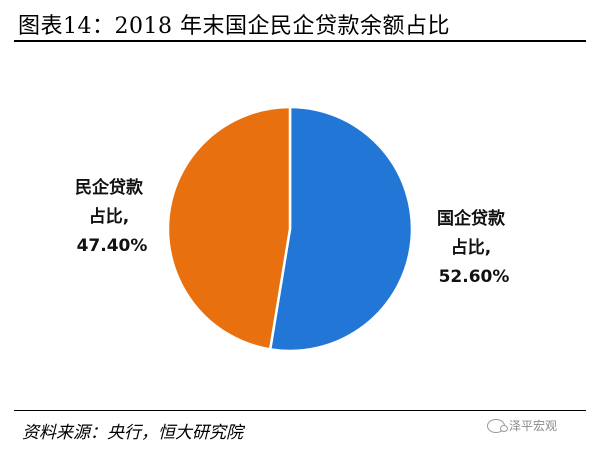  What do you see at coordinates (474, 277) in the screenshot?
I see `soe-label-line-3: 52.60%` at bounding box center [474, 277].